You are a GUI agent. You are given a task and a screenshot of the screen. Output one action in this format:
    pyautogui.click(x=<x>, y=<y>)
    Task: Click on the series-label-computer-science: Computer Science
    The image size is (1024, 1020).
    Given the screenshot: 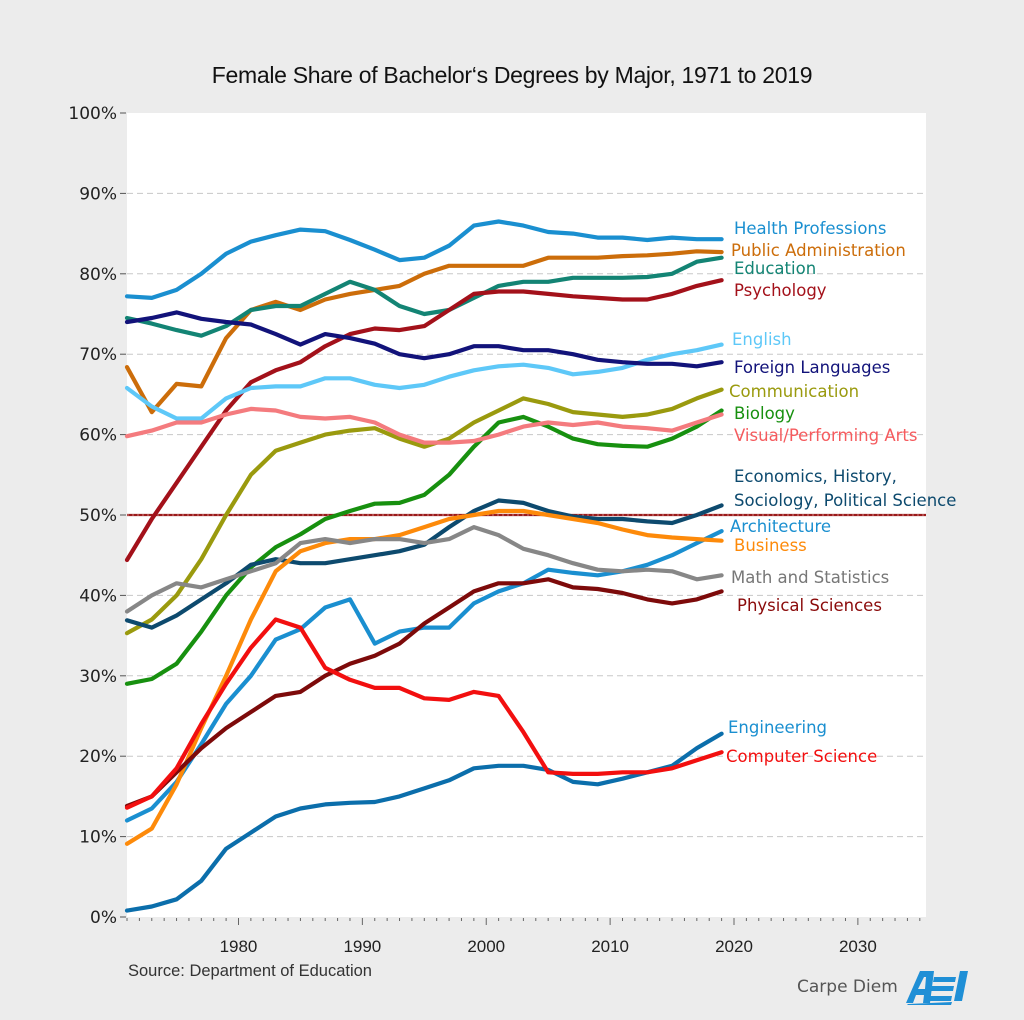 What is the action you would take?
    pyautogui.click(x=801, y=756)
    